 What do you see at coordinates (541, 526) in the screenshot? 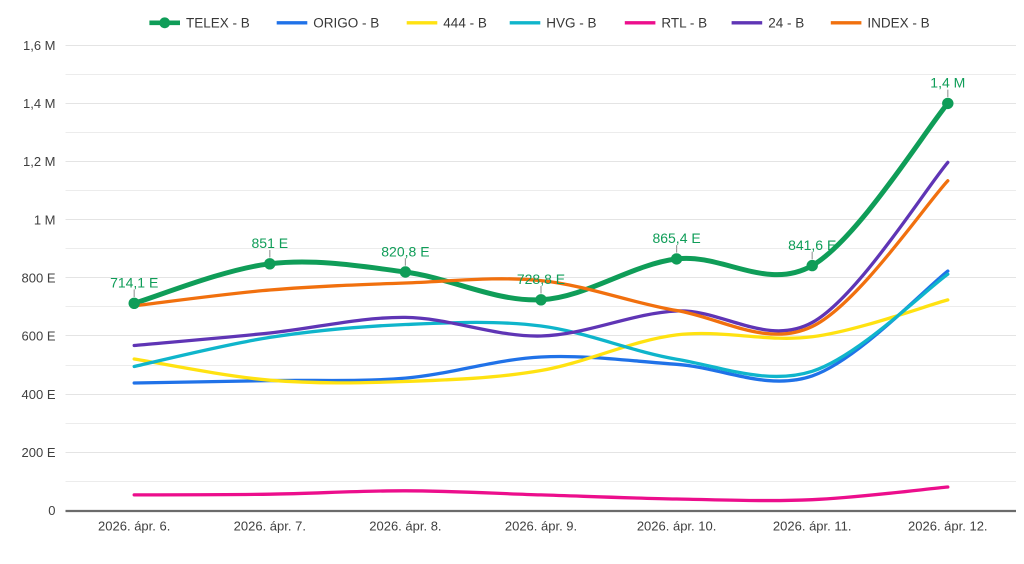
I see `svg-text: 2026. ápr. 9.` at bounding box center [541, 526].